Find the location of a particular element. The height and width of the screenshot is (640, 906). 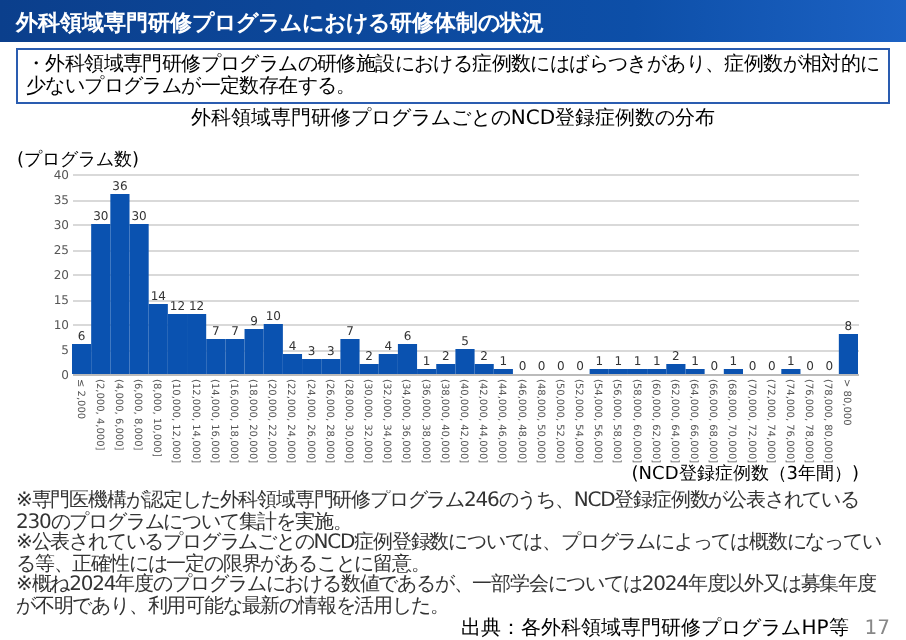

x-axis-title: (NCD登録症例数（3年間）) is located at coordinates (745, 474).